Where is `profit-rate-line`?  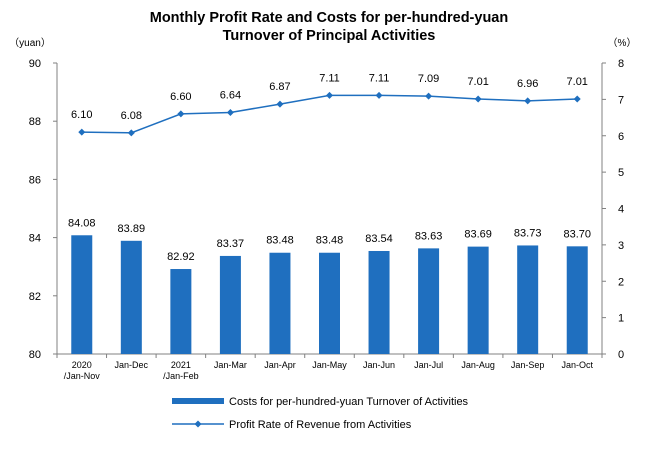 profit-rate-line is located at coordinates (329, 114).